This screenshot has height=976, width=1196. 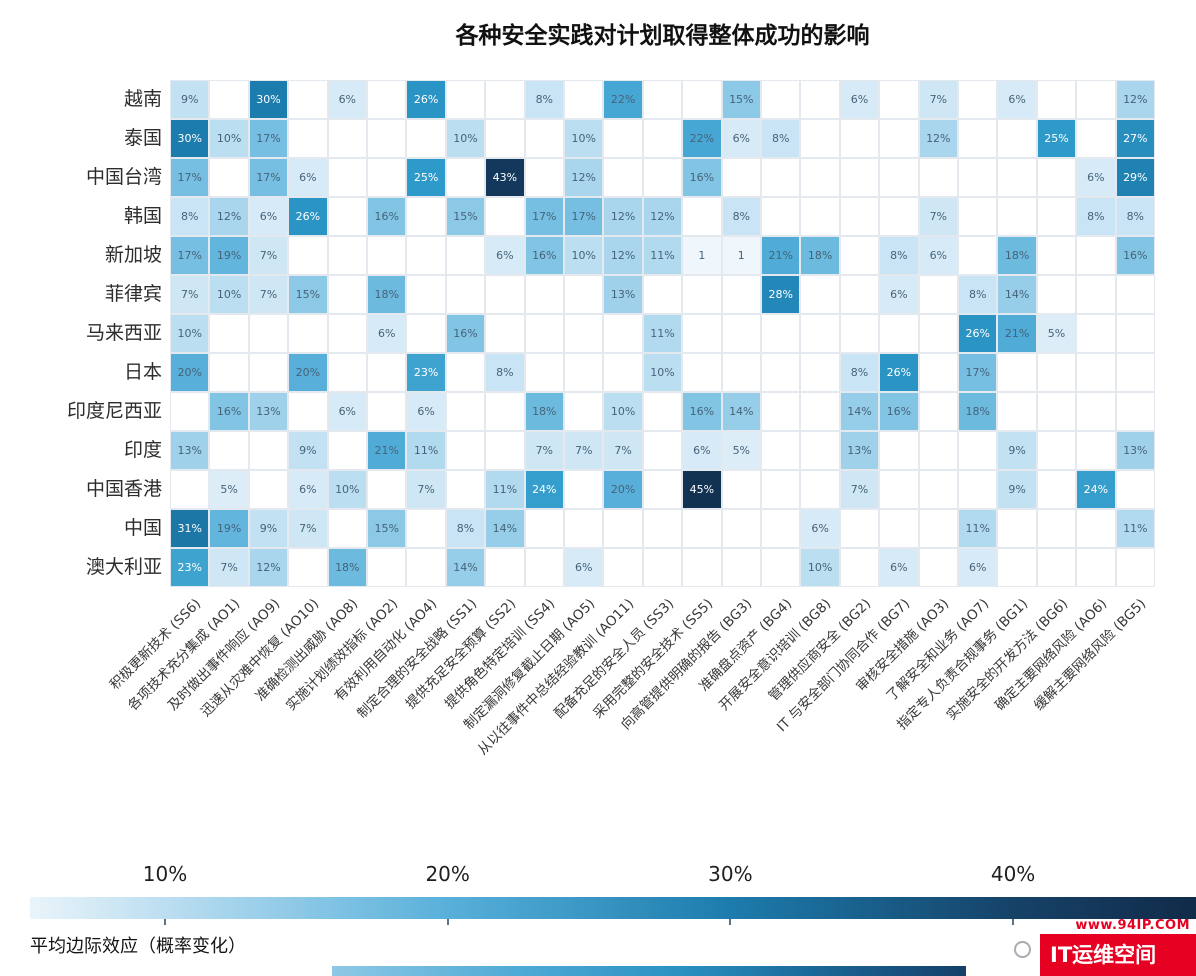 What do you see at coordinates (1017, 489) in the screenshot?
I see `heatmap-cell: 9%` at bounding box center [1017, 489].